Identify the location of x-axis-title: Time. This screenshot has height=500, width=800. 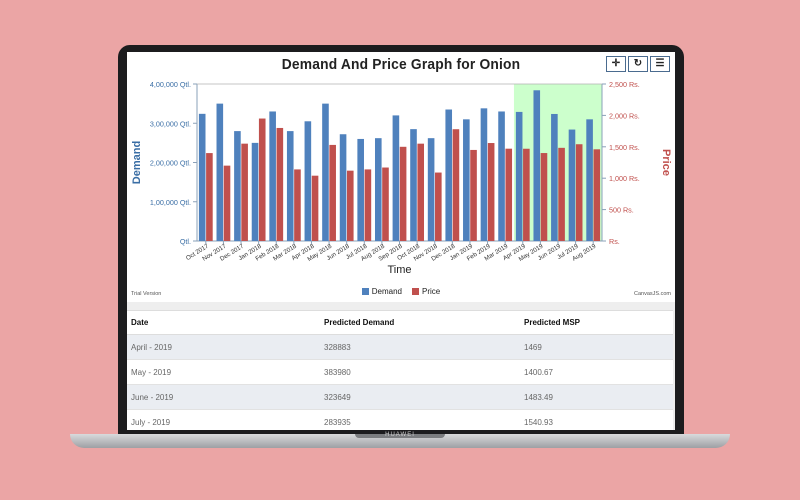
(399, 270).